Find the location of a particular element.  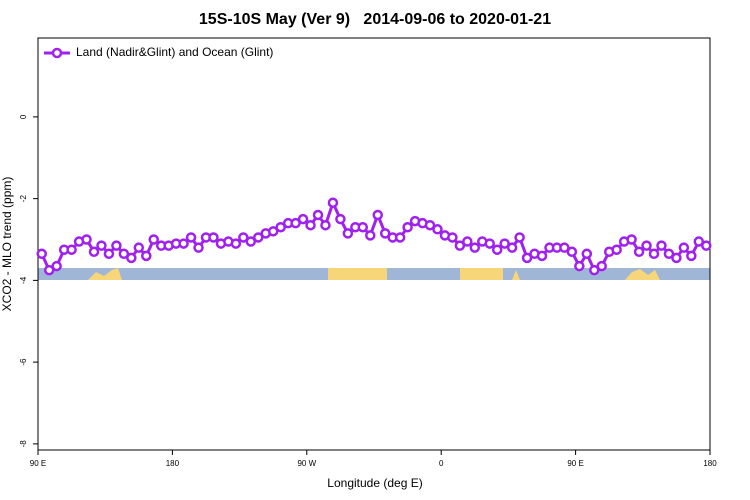

y-tick-label: -2 is located at coordinates (23, 199).